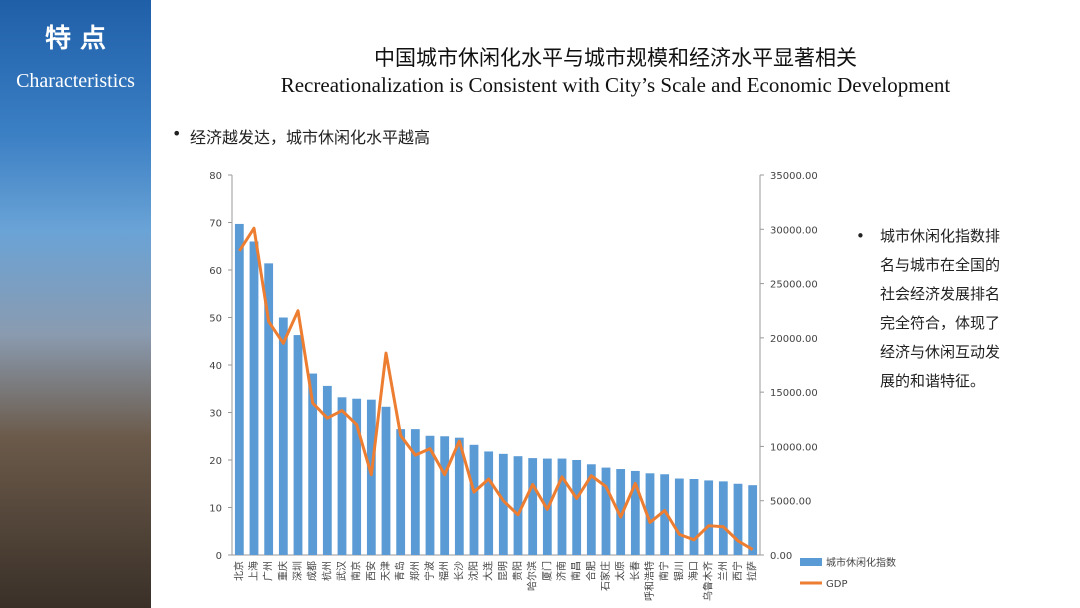 The width and height of the screenshot is (1080, 608). I want to click on y2-tick-label: 20000.00, so click(794, 339).